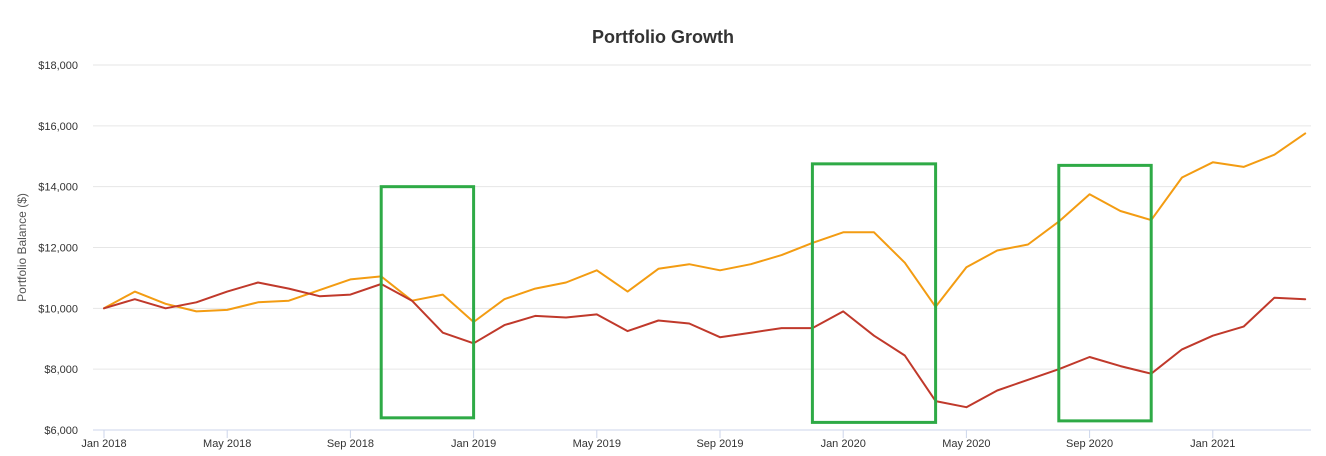  I want to click on y-tick-label: $14,000, so click(58, 188).